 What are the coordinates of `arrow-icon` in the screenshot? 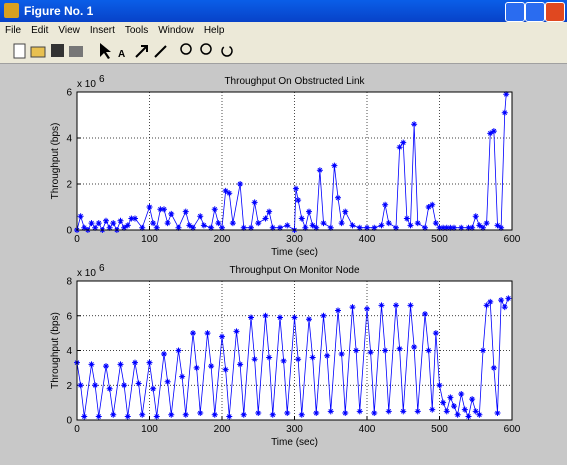 It's located at (141, 51).